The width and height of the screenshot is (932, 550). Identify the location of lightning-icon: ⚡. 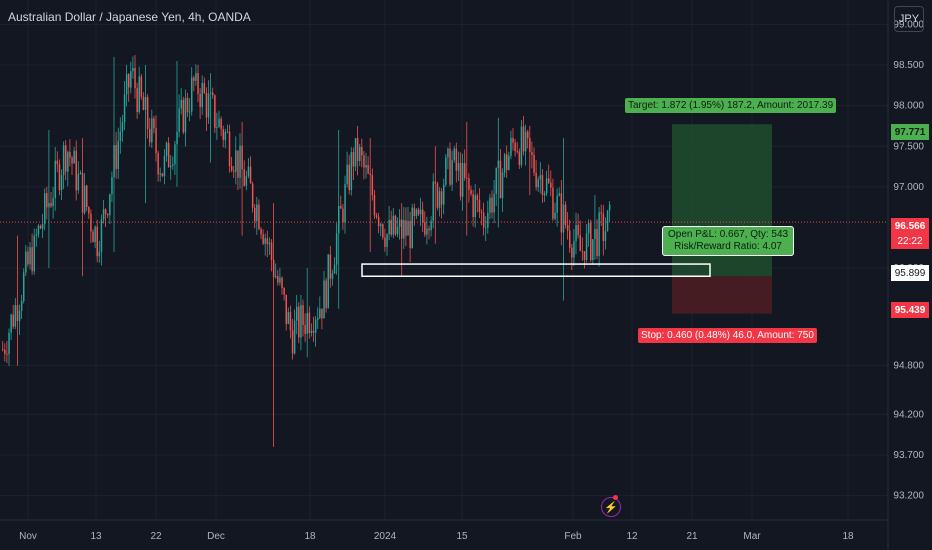
(611, 507).